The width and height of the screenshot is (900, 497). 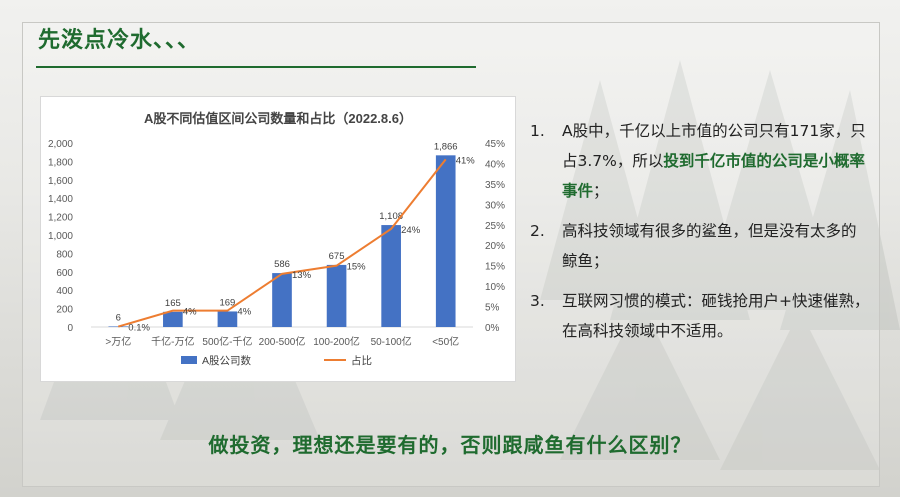 What do you see at coordinates (391, 341) in the screenshot?
I see `x-tick-label: 50-100亿` at bounding box center [391, 341].